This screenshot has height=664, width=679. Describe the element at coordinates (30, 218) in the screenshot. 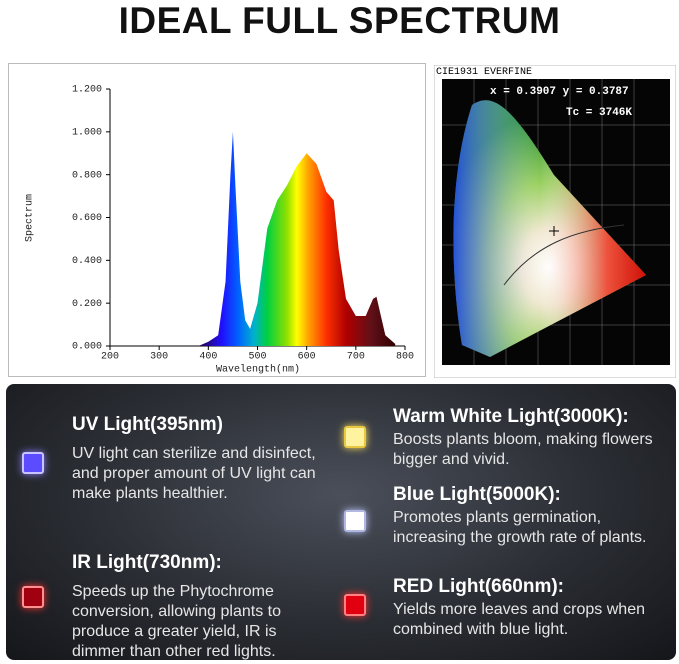

I see `y-axis-label: Spectrum` at that location.